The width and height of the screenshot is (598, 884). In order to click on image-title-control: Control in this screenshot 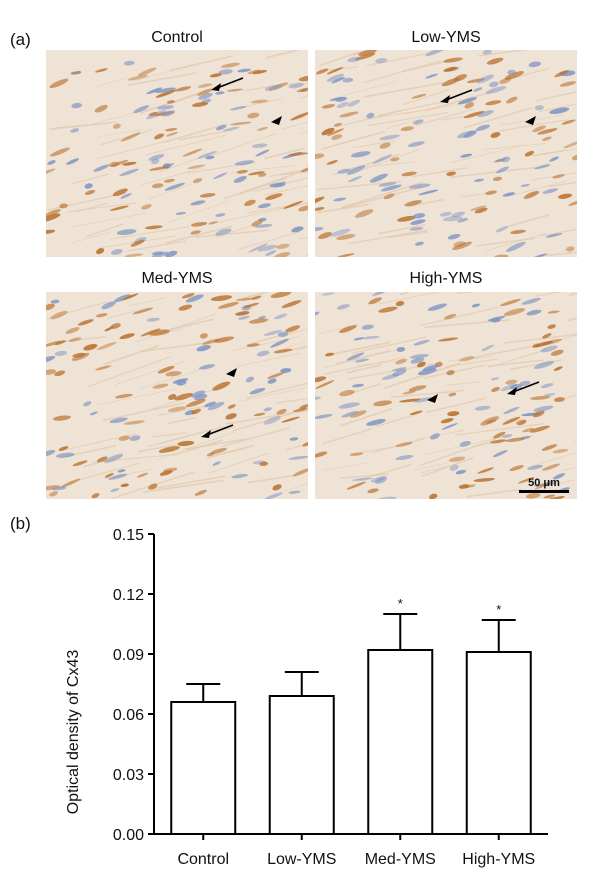, I will do `click(177, 37)`.